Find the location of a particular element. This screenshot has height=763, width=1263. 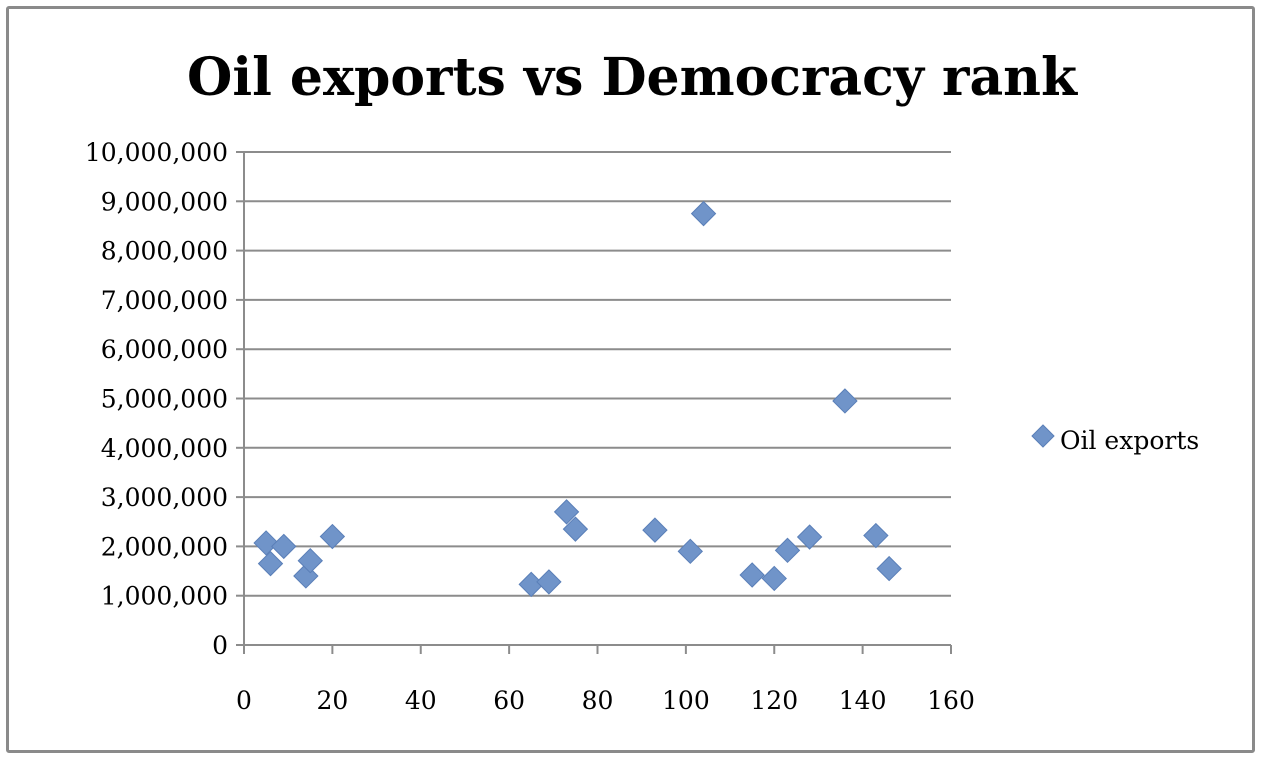

x-tick-label: 0 is located at coordinates (244, 700).